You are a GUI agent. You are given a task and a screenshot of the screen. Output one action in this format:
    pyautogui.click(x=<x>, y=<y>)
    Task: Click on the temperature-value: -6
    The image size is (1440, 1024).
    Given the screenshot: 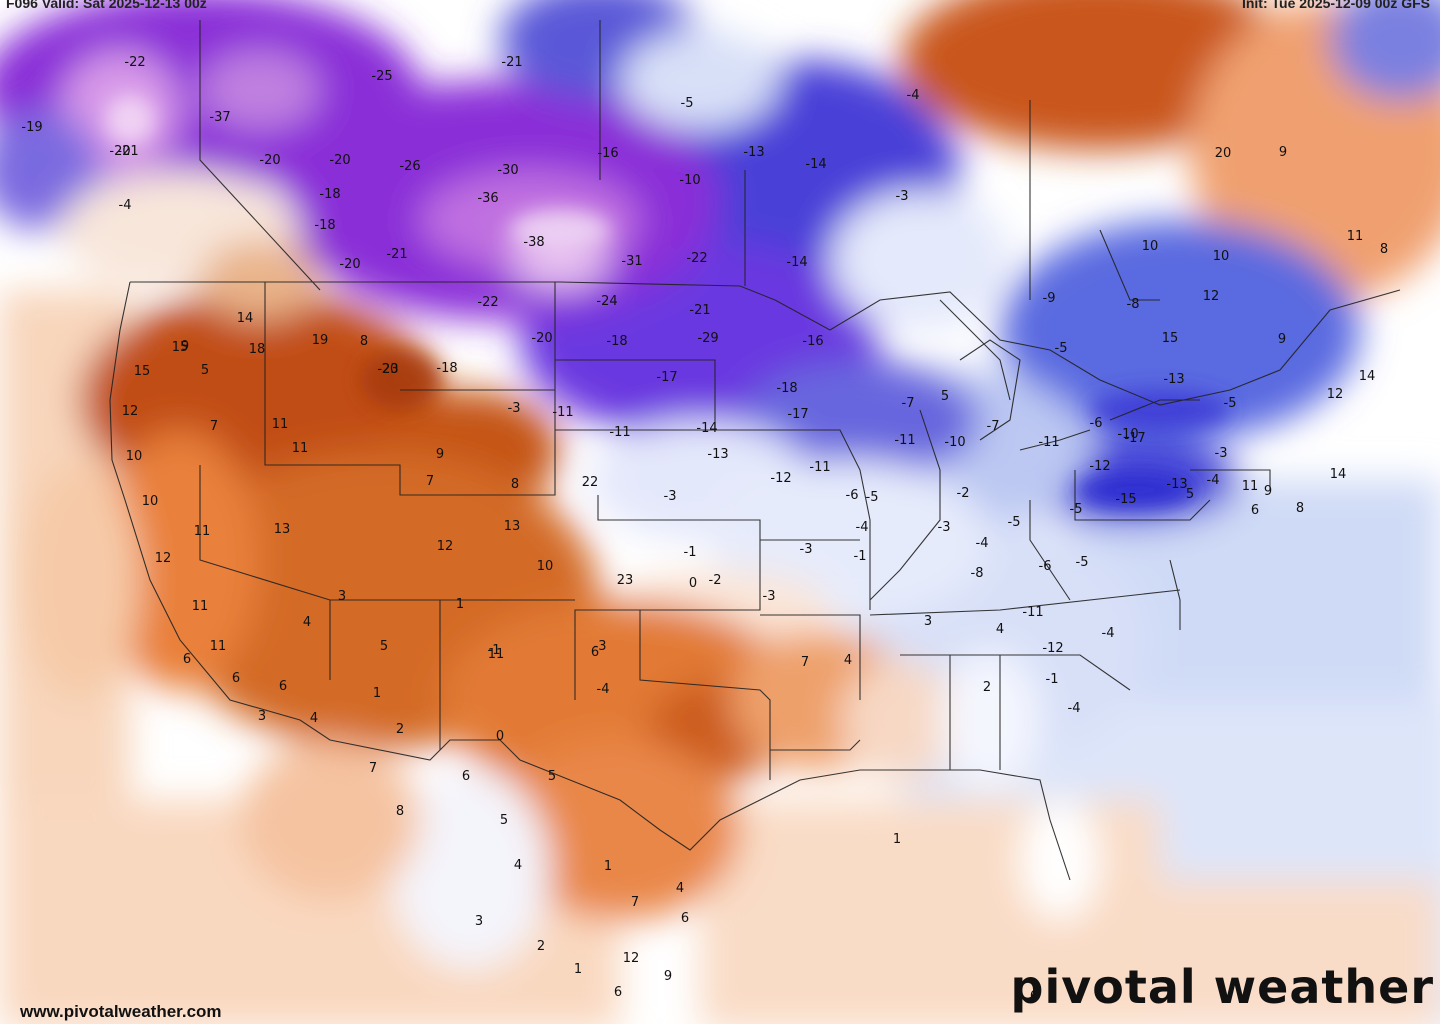 What is the action you would take?
    pyautogui.click(x=1045, y=566)
    